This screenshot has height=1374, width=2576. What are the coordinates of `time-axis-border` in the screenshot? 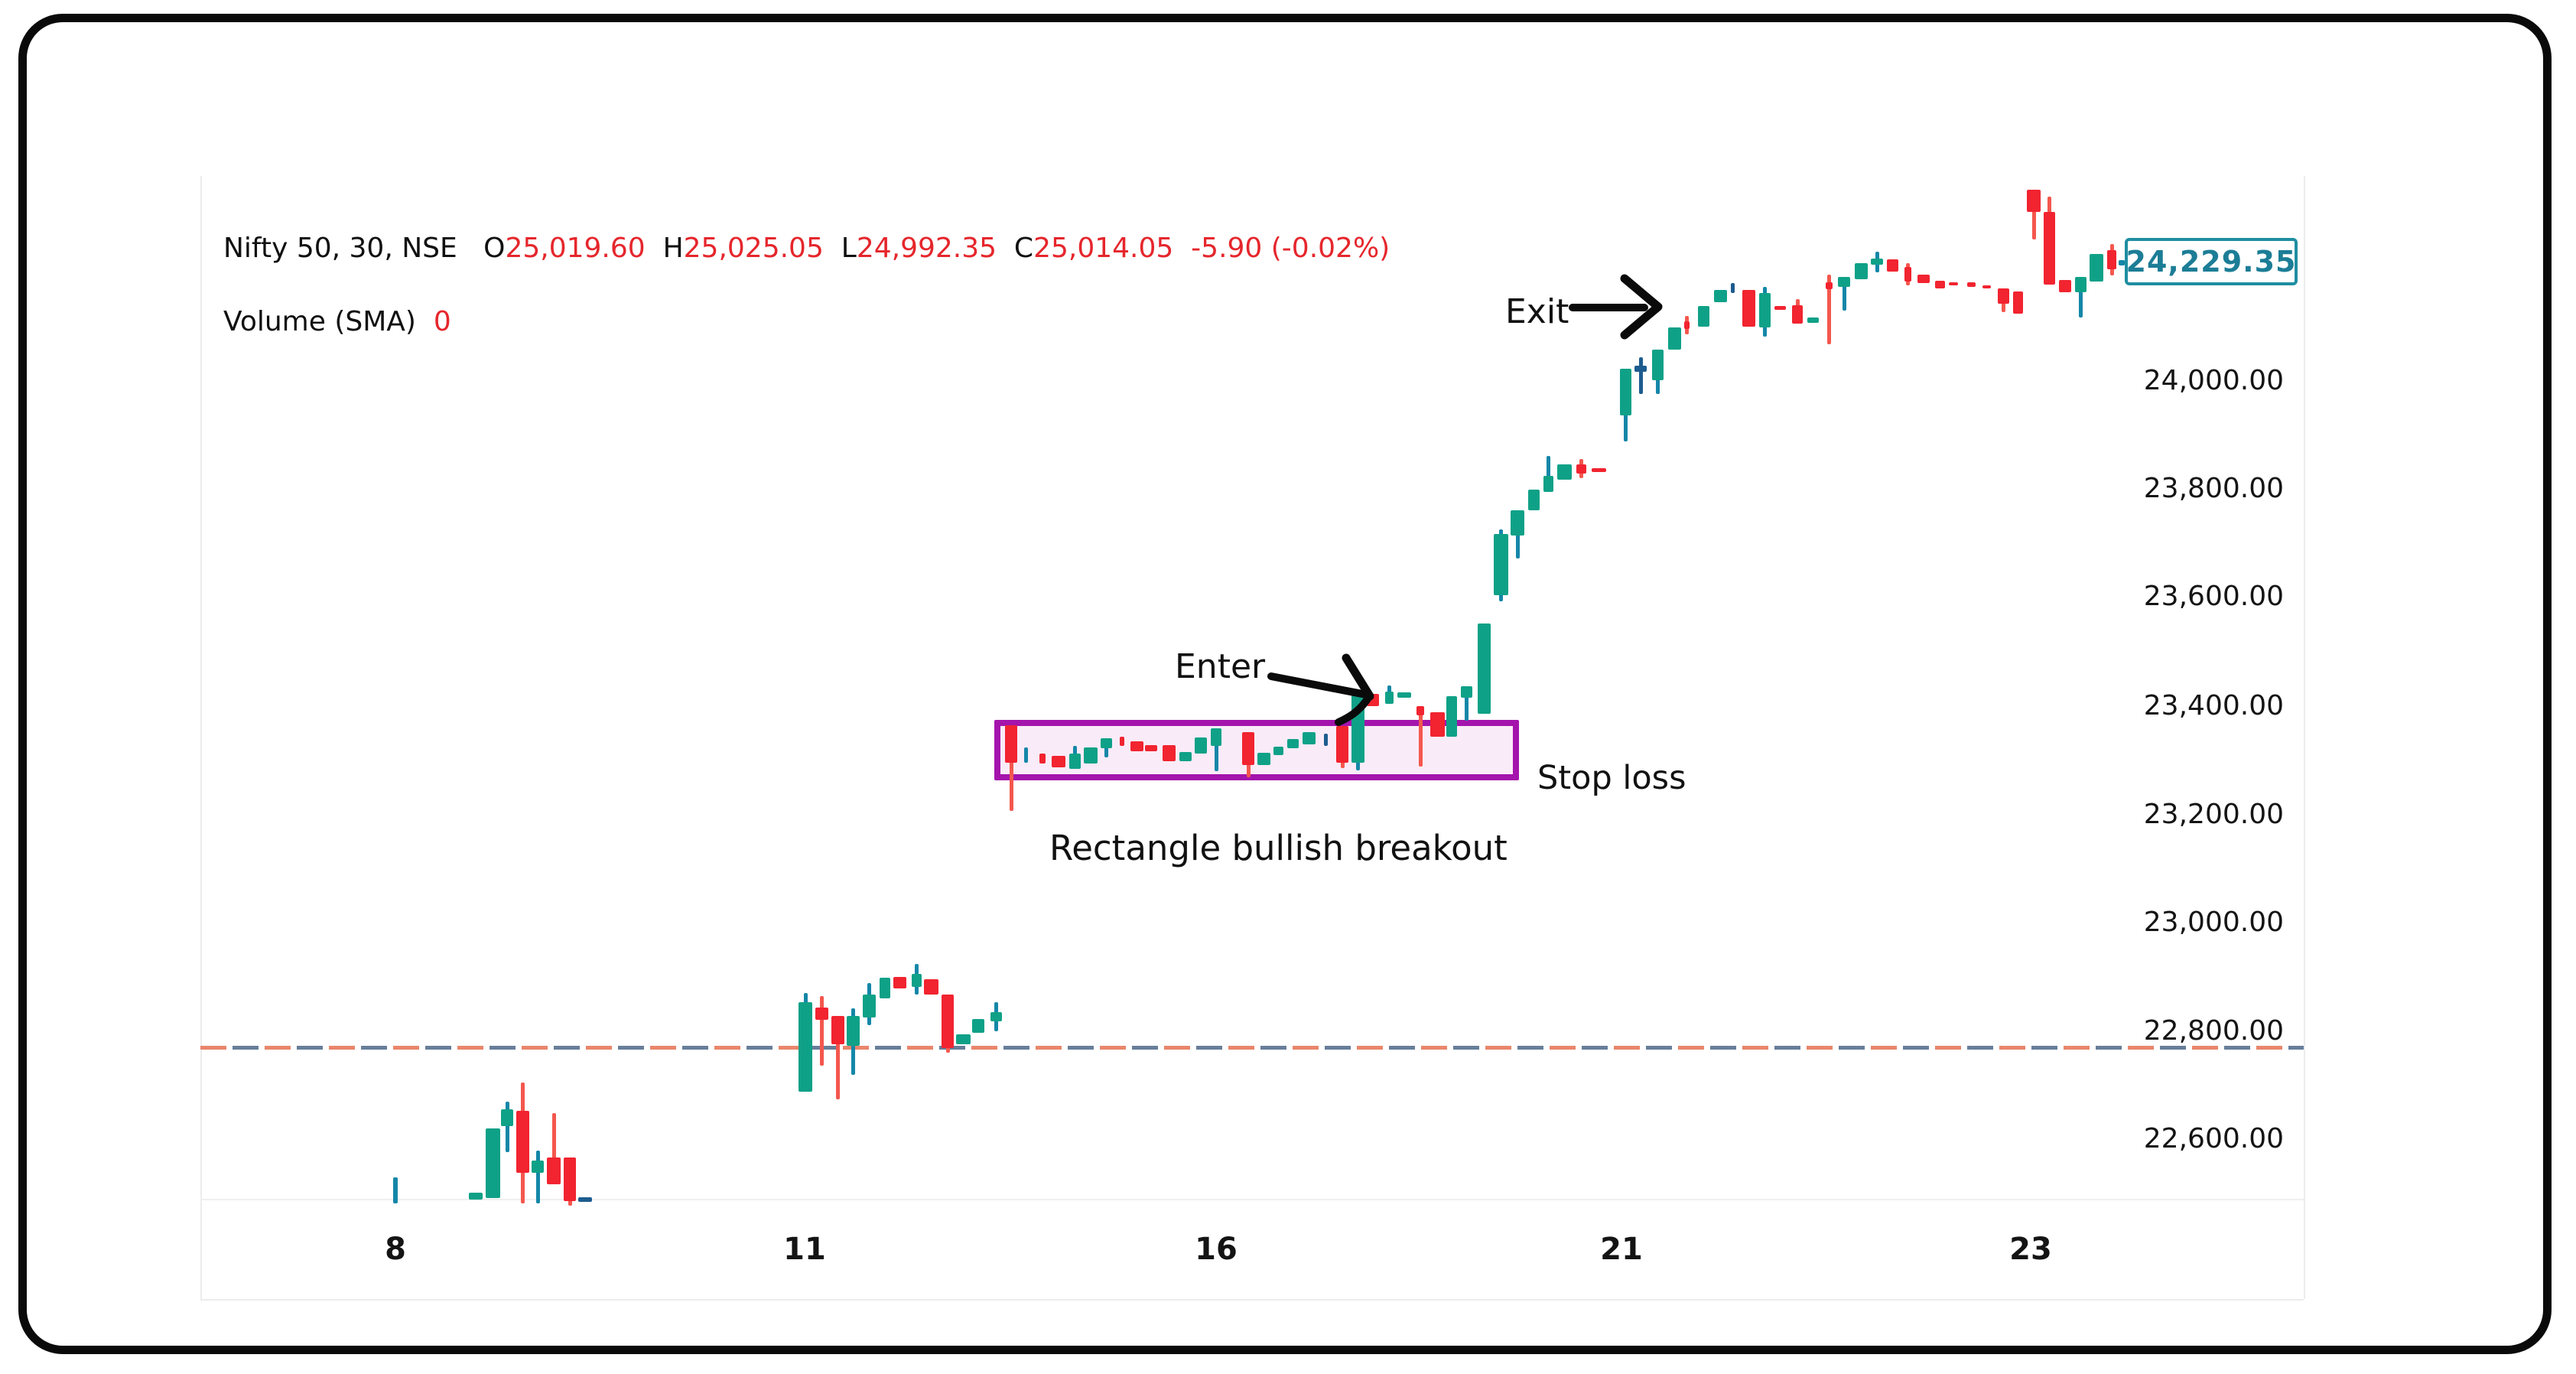 It's located at (1252, 1300).